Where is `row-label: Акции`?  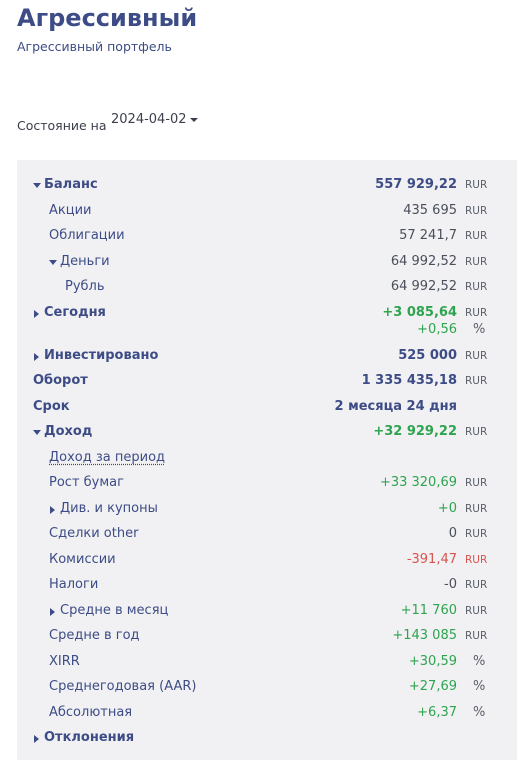
row-label: Акции is located at coordinates (70, 210).